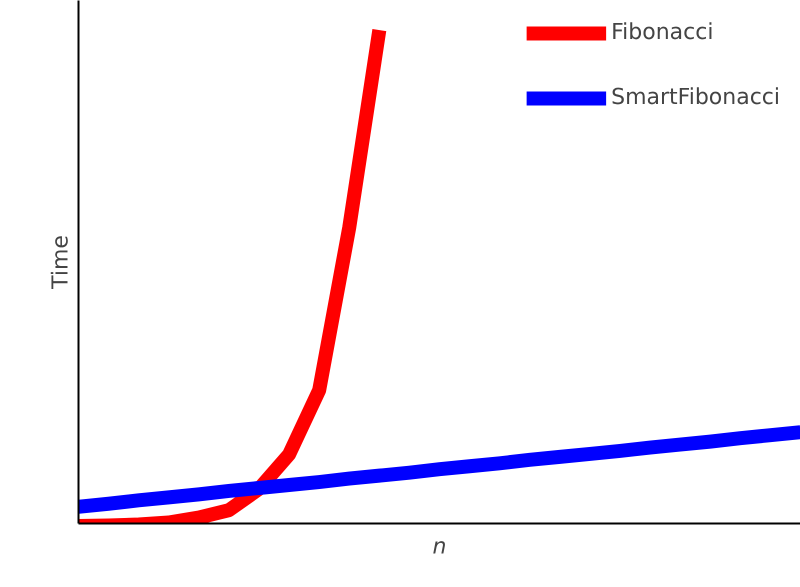  Describe the element at coordinates (662, 32) in the screenshot. I see `legend-label: Fibonacci` at that location.